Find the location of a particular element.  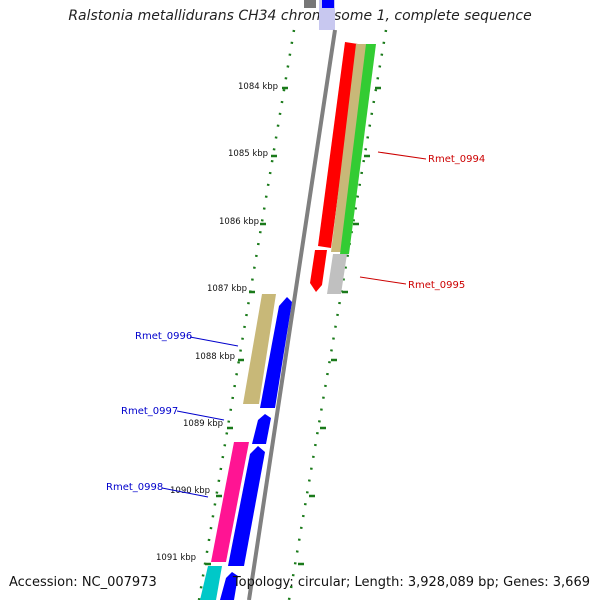

scale-label: 1088 kbp is located at coordinates (215, 357).